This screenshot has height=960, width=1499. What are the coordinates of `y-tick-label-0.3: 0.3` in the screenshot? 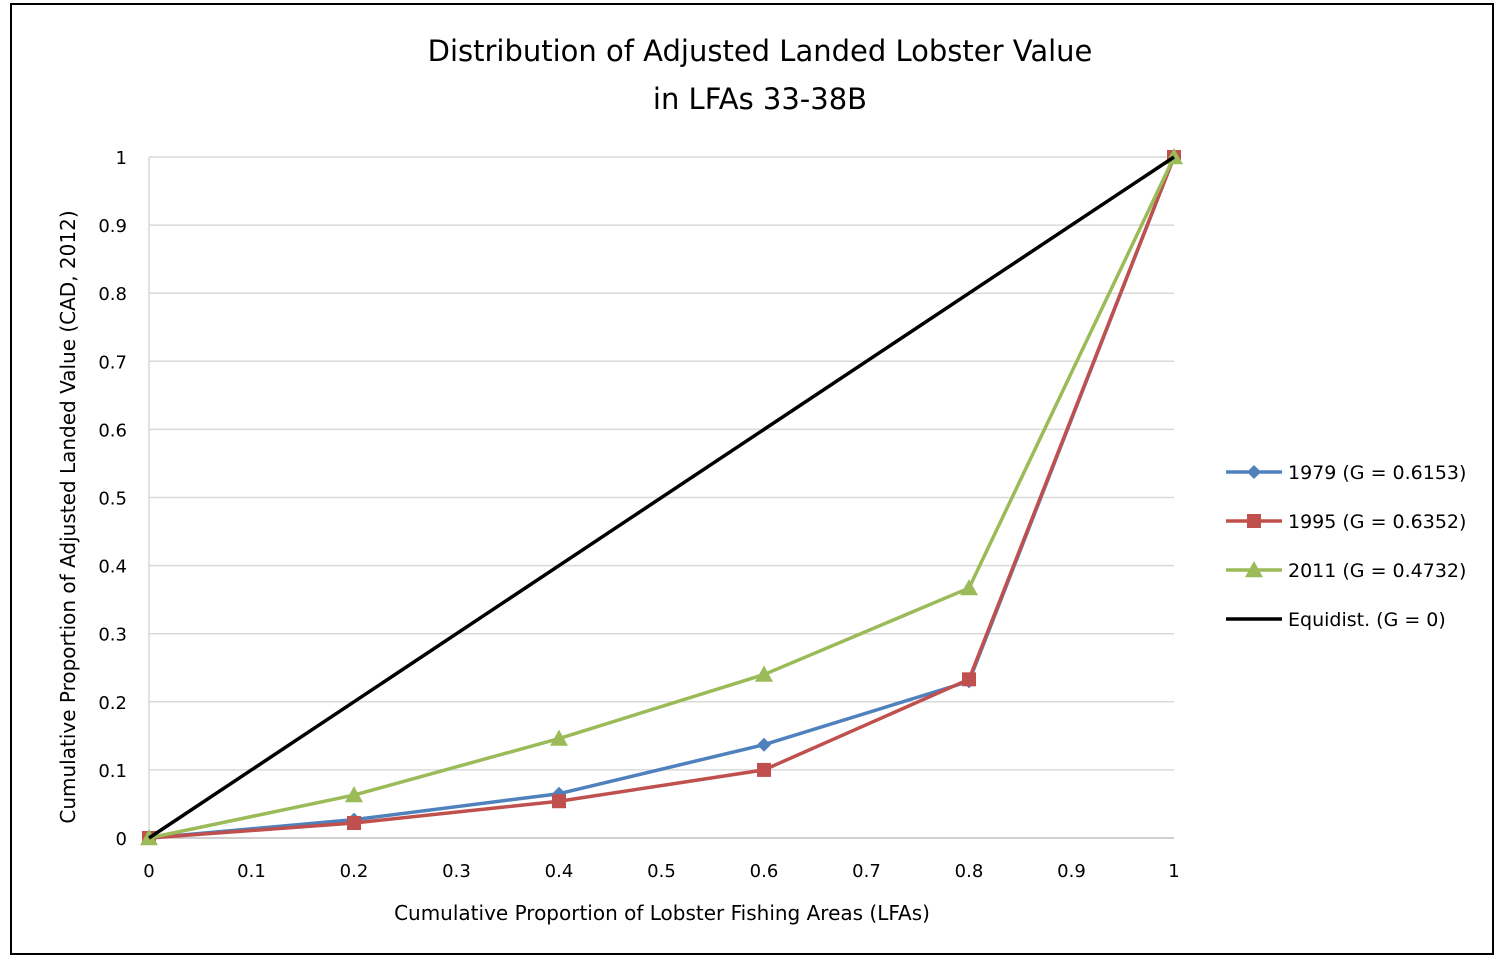 It's located at (112, 635).